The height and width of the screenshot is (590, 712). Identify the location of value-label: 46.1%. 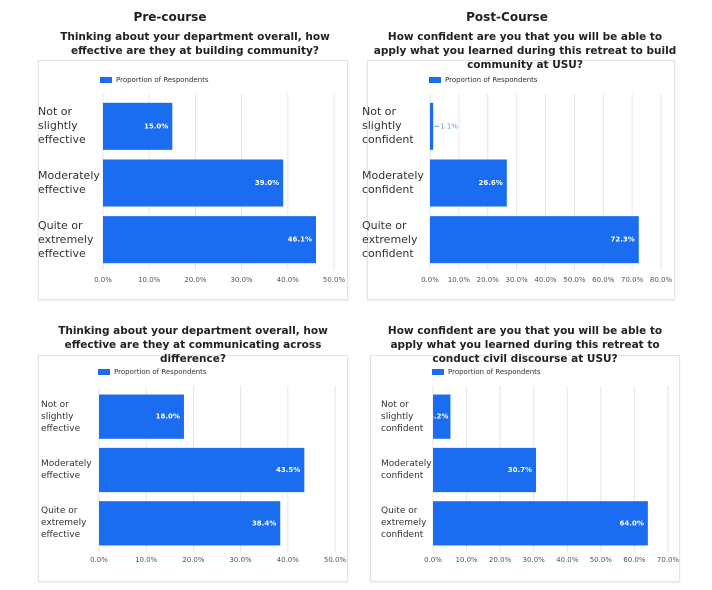
(300, 240).